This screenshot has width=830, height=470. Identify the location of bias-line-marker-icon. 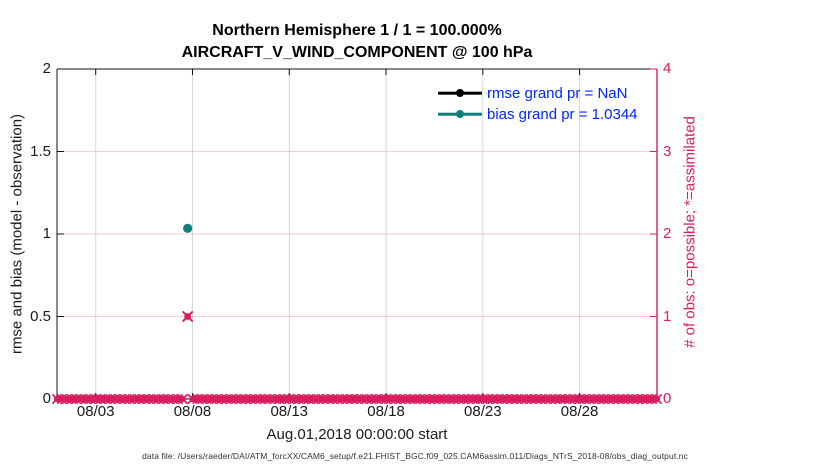
(460, 114).